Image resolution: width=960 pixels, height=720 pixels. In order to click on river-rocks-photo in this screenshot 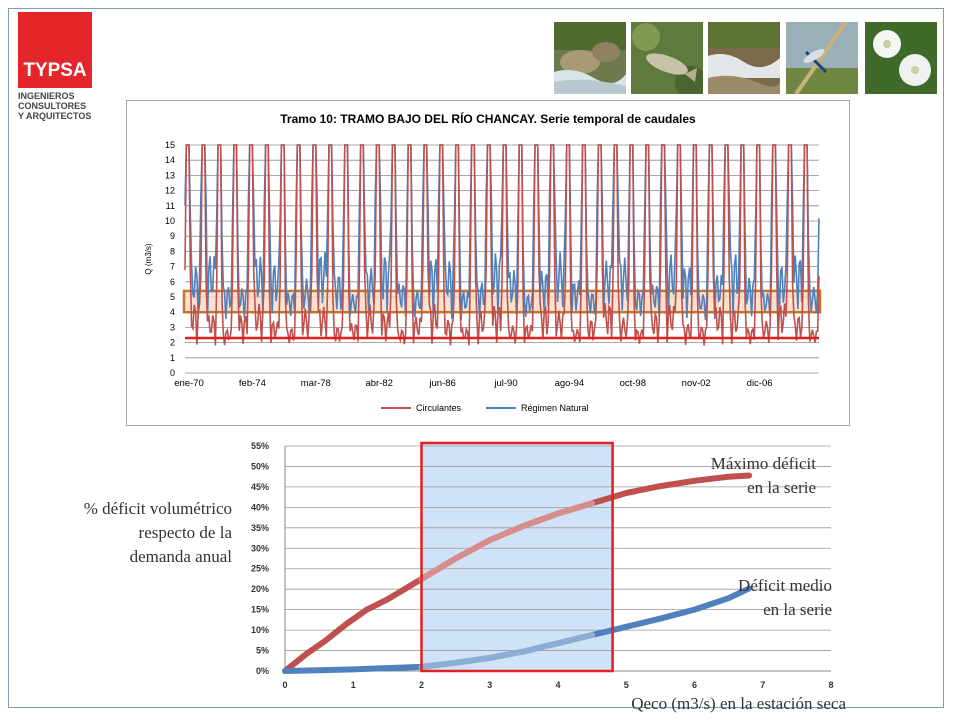, I will do `click(590, 58)`.